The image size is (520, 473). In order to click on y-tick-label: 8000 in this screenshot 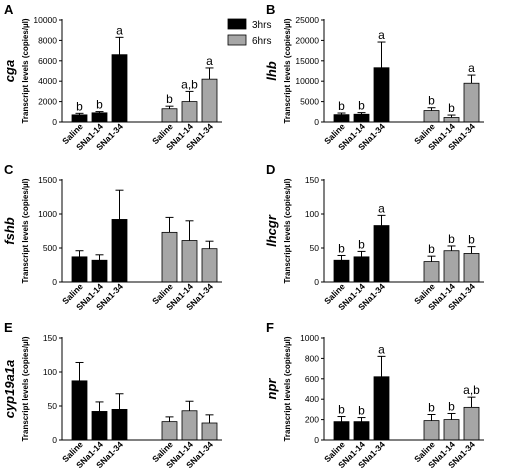, I will do `click(47, 40)`.